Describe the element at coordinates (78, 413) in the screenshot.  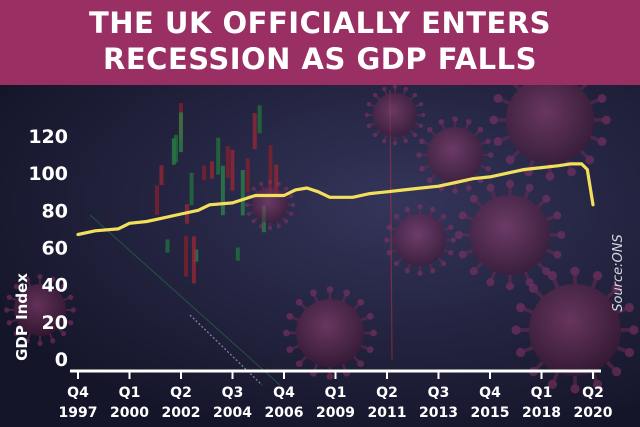
I see `x-tick-year: 1997` at that location.